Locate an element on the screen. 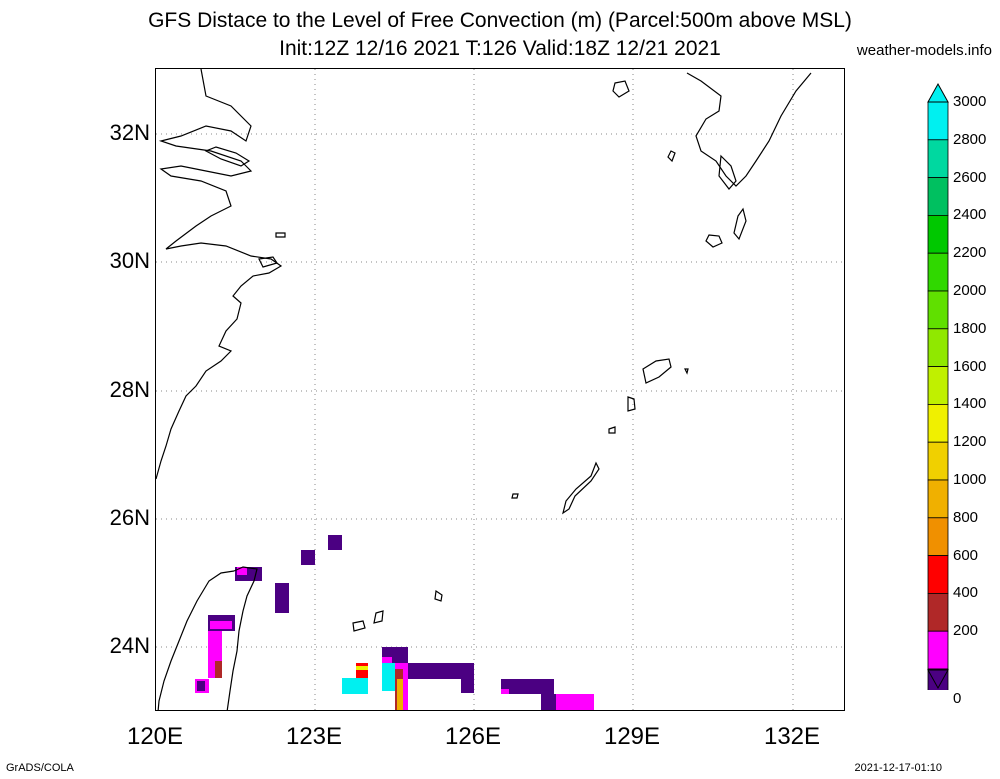 The width and height of the screenshot is (1000, 779). colorbar-label: 2200 is located at coordinates (970, 253).